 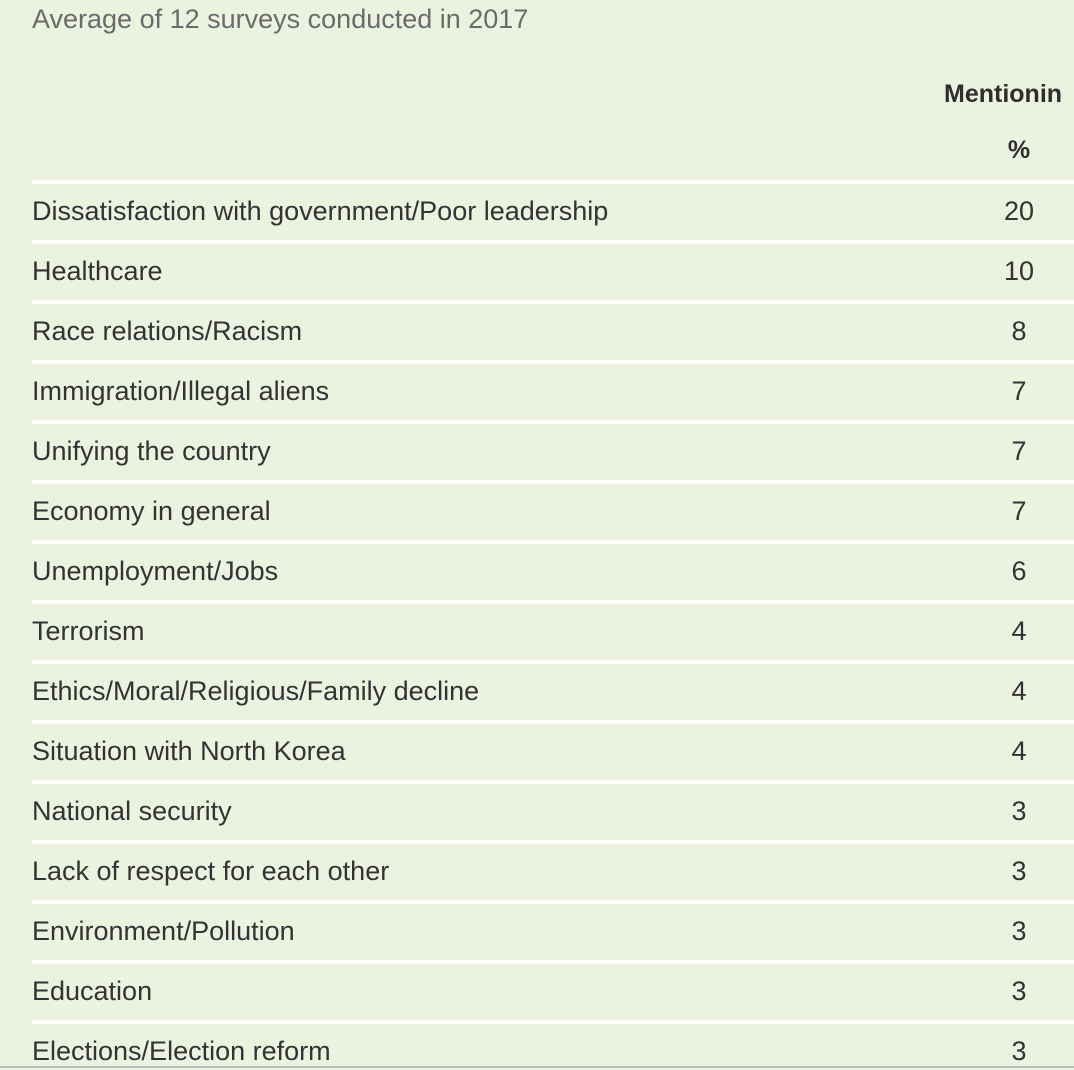 I want to click on row-label: Lack of respect for each other, so click(x=211, y=871).